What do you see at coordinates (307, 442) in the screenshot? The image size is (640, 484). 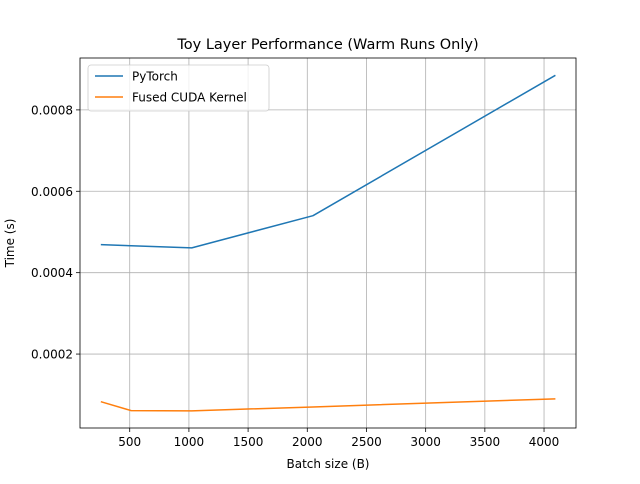 I see `x-tick-label: 2000` at bounding box center [307, 442].